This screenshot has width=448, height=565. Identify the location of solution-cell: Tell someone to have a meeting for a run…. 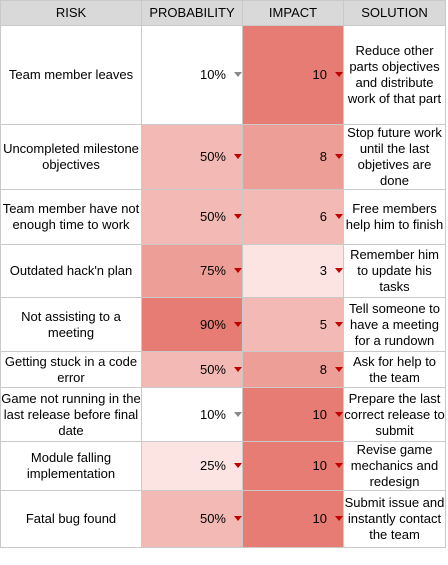
(394, 324).